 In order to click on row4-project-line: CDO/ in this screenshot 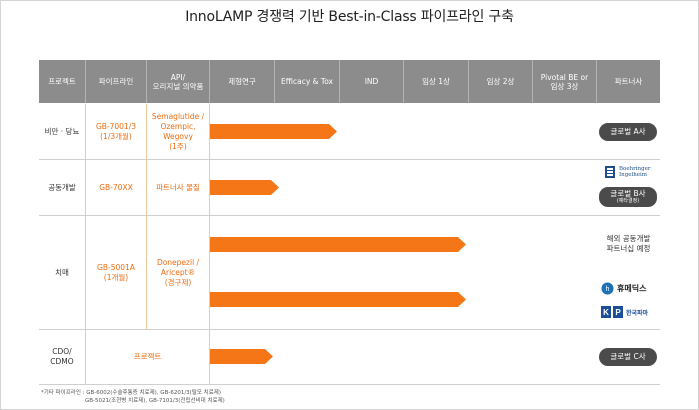, I will do `click(62, 351)`.